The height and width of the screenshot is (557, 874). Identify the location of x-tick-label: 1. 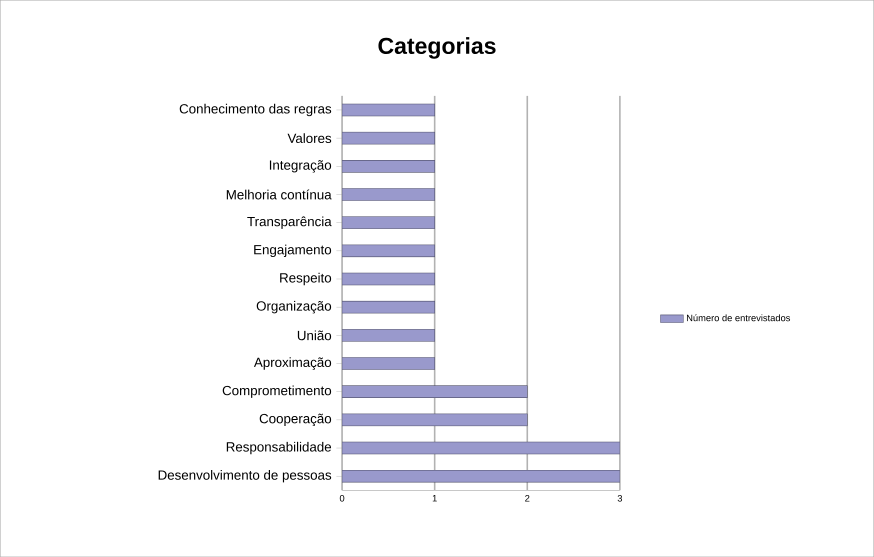
(434, 498).